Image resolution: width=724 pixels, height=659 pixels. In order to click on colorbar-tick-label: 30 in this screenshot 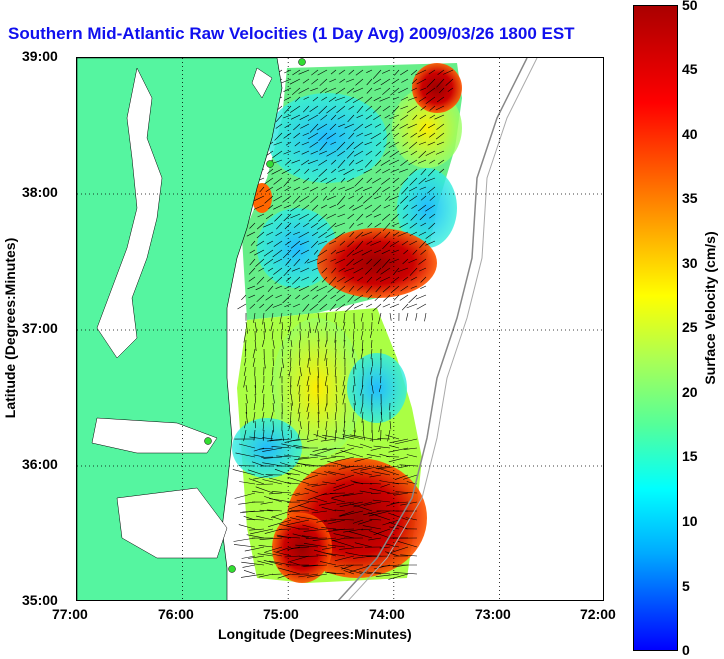, I will do `click(690, 263)`.